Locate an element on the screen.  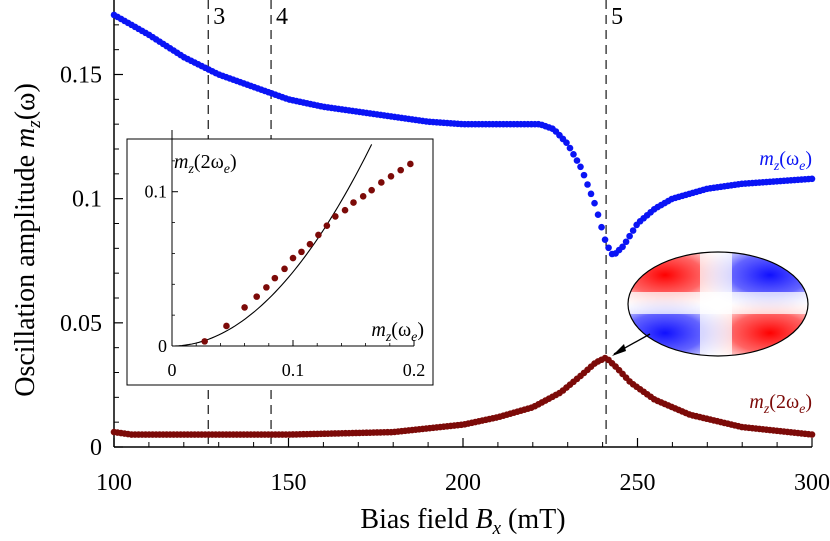
y-tick-label: 0.1 is located at coordinates (87, 200).